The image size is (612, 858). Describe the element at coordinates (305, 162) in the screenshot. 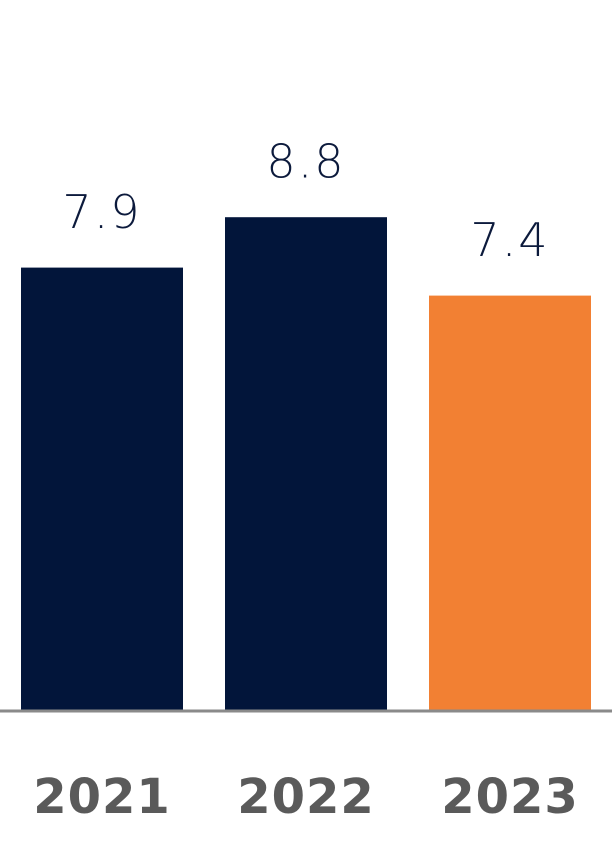

I see `value-label: 8.8` at that location.